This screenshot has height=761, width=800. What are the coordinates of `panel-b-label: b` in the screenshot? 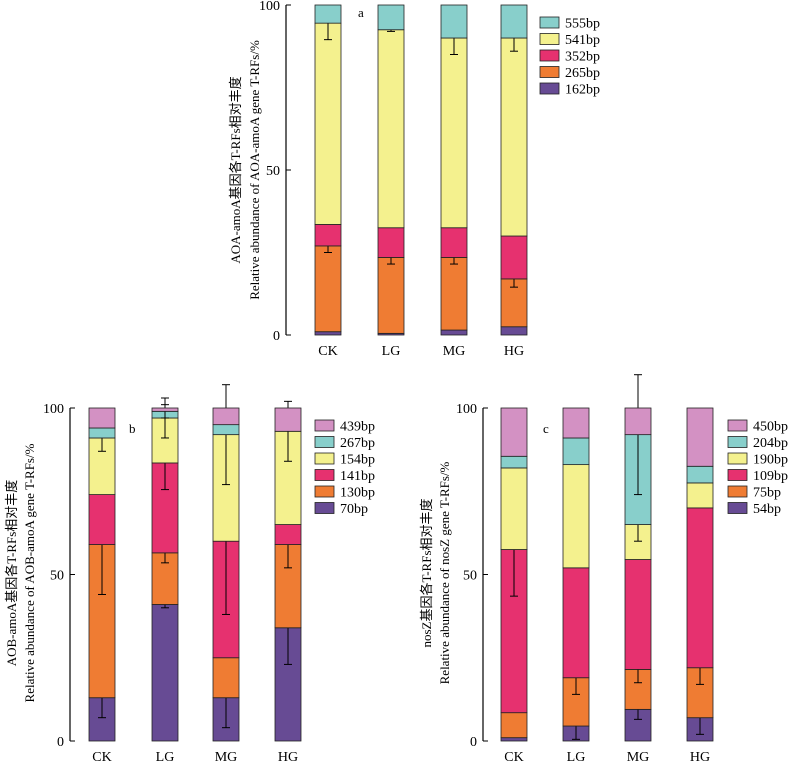 It's located at (132, 428).